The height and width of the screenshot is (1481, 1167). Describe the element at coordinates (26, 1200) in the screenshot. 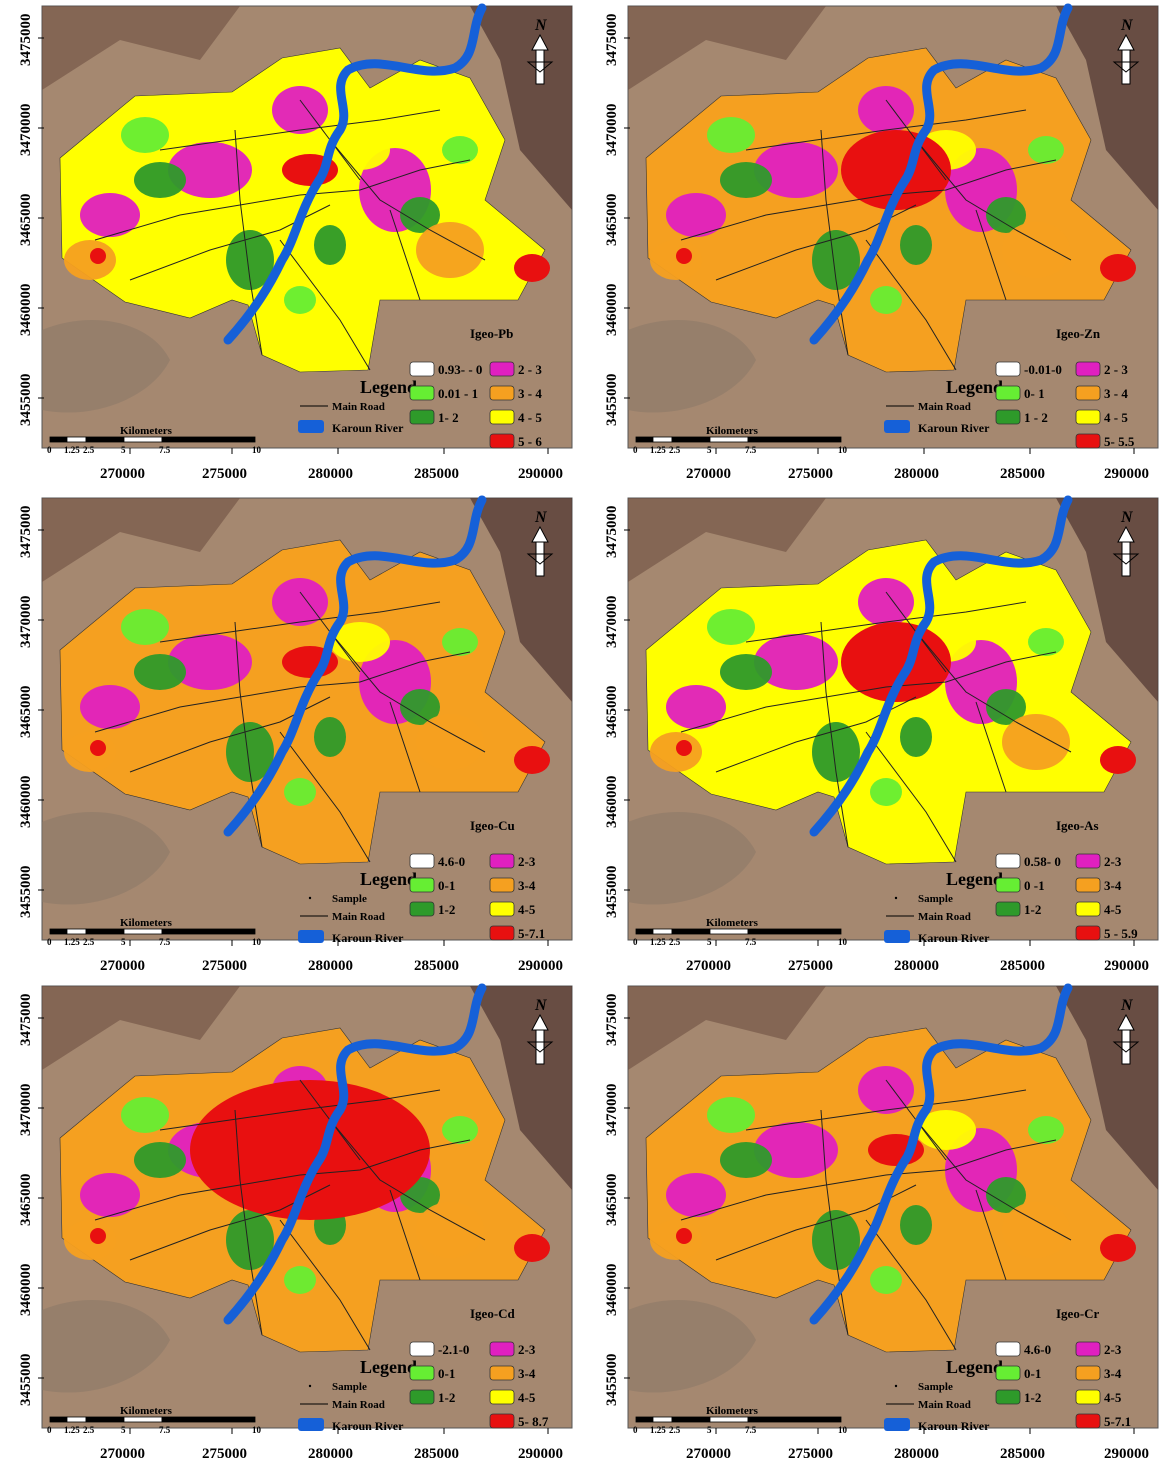

I see `y-tick-label: 3465000` at that location.